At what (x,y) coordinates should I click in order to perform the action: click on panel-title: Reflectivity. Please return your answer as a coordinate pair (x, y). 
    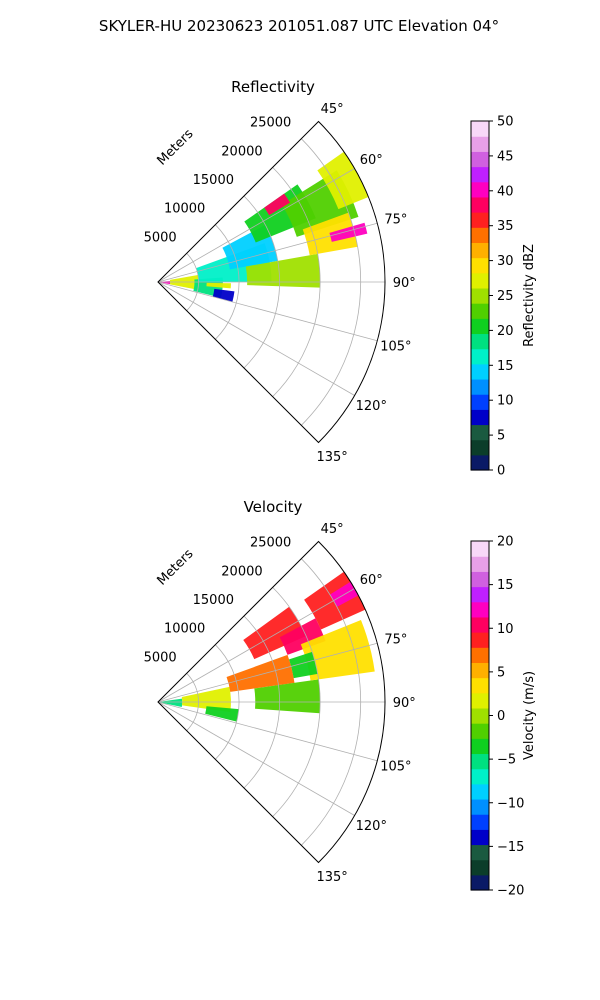
    Looking at the image, I should click on (273, 87).